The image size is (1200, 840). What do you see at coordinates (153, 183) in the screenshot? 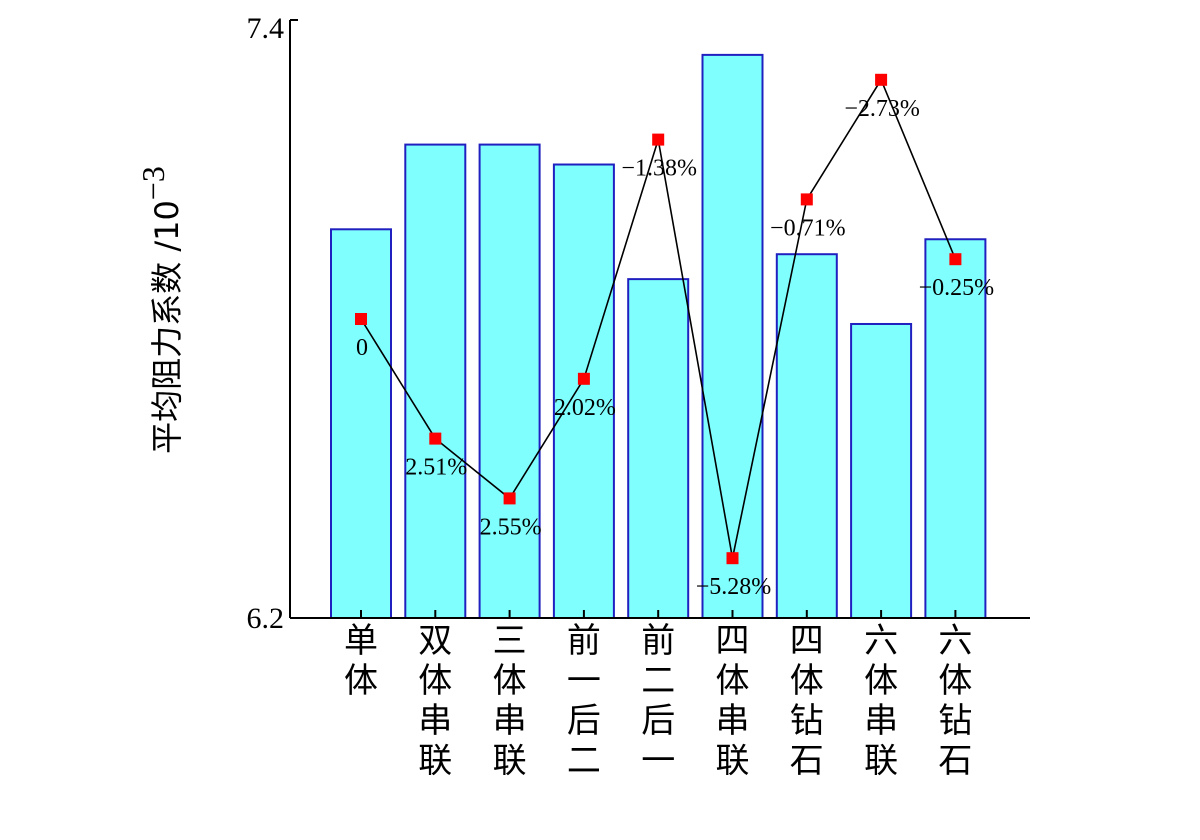
I see `y-axis-label-exponent: −3` at bounding box center [153, 183].